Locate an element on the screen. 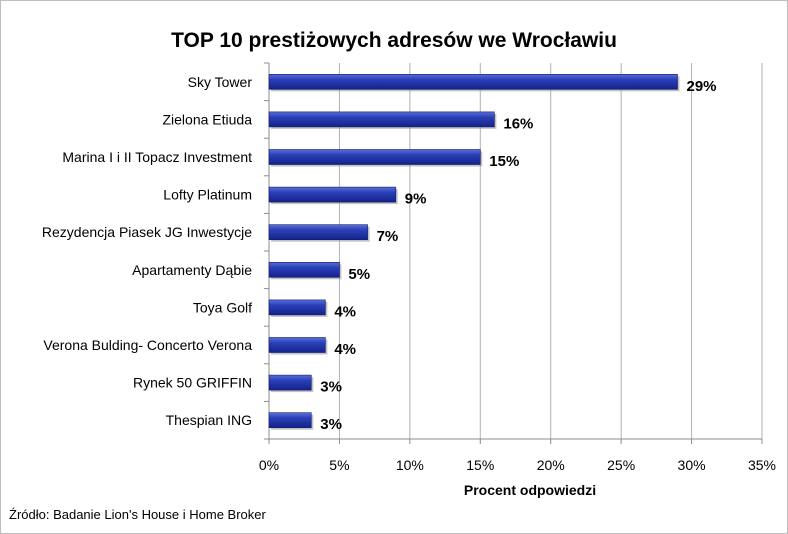  category-label: Rezydencja Piasek JG Inwestycje is located at coordinates (147, 232).